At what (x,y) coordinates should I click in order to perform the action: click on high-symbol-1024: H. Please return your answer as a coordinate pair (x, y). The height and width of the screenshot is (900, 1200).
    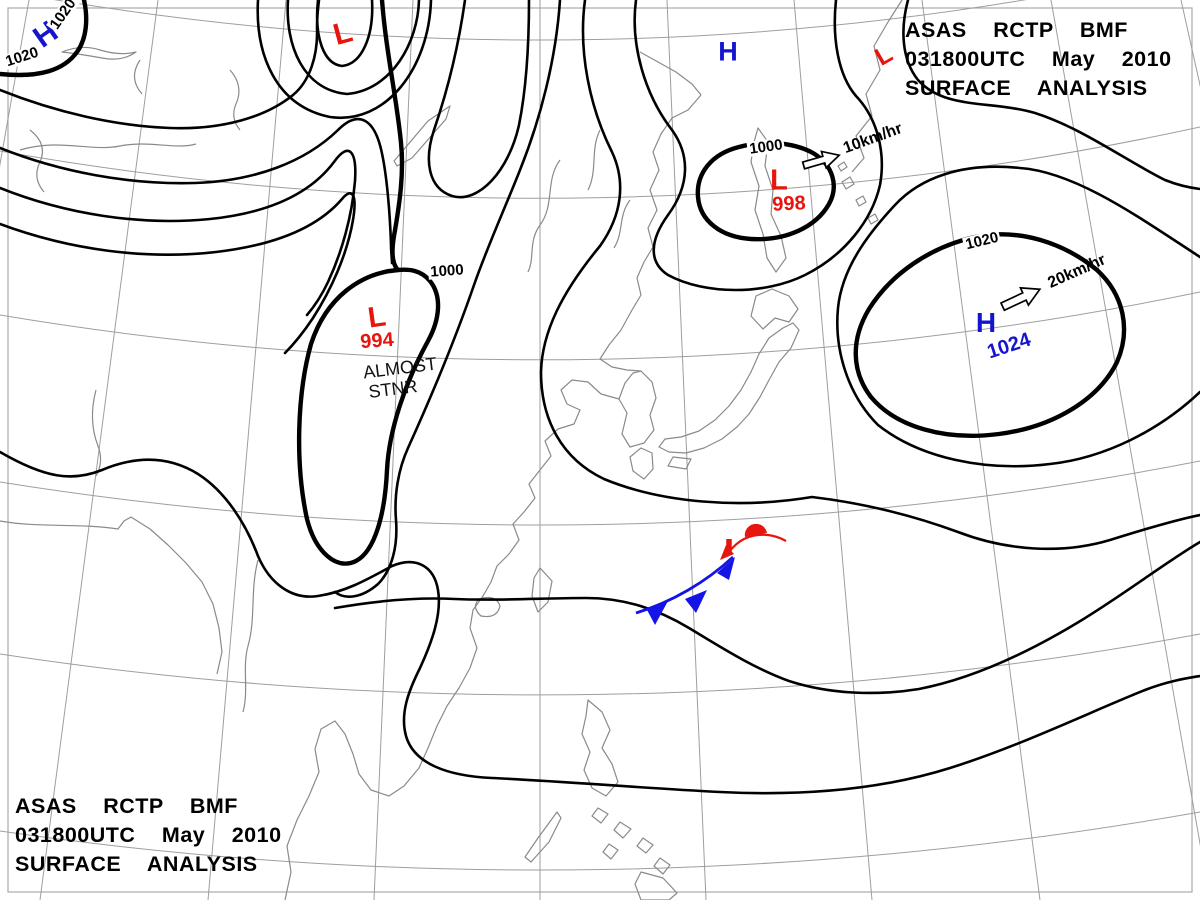
    Looking at the image, I should click on (986, 322).